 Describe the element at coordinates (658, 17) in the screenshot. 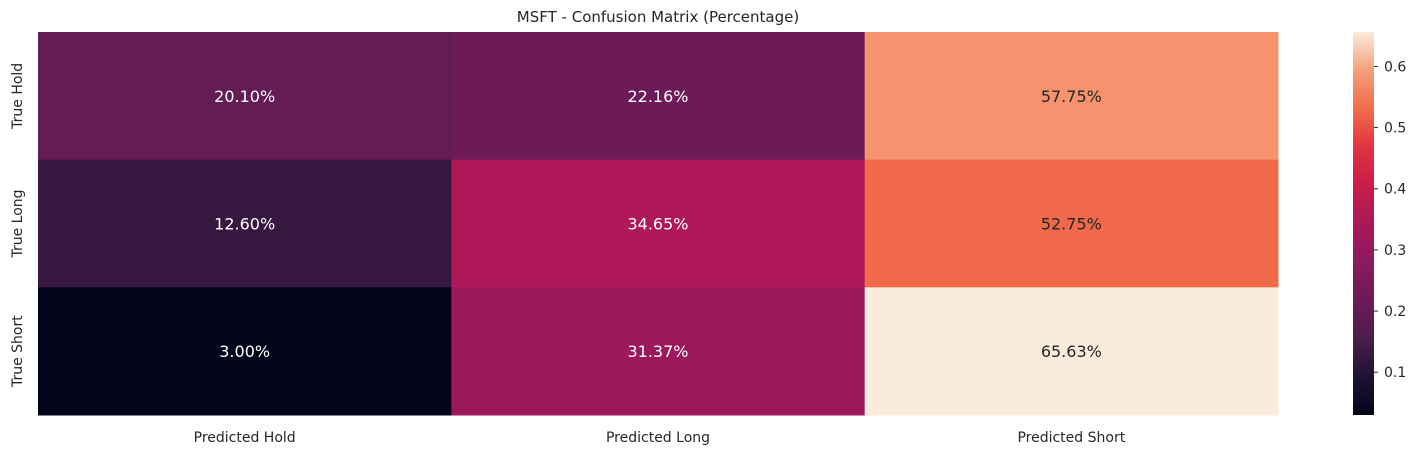

I see `chart-title: MSFT - Confusion Matrix (Percentage)` at that location.